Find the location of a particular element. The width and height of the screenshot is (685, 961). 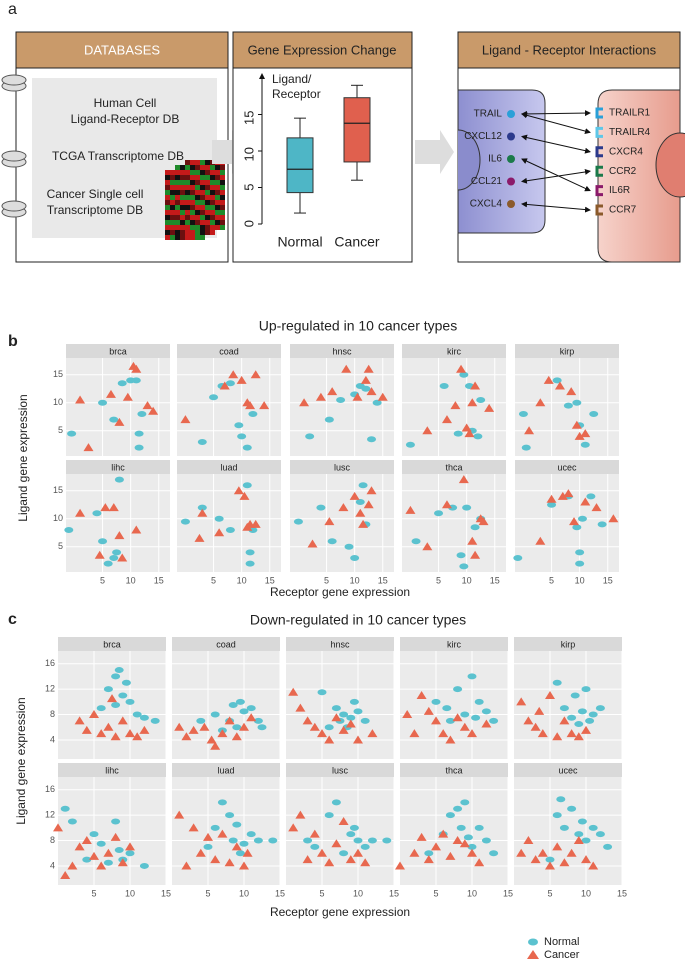

facet-label: ucec is located at coordinates (567, 467).